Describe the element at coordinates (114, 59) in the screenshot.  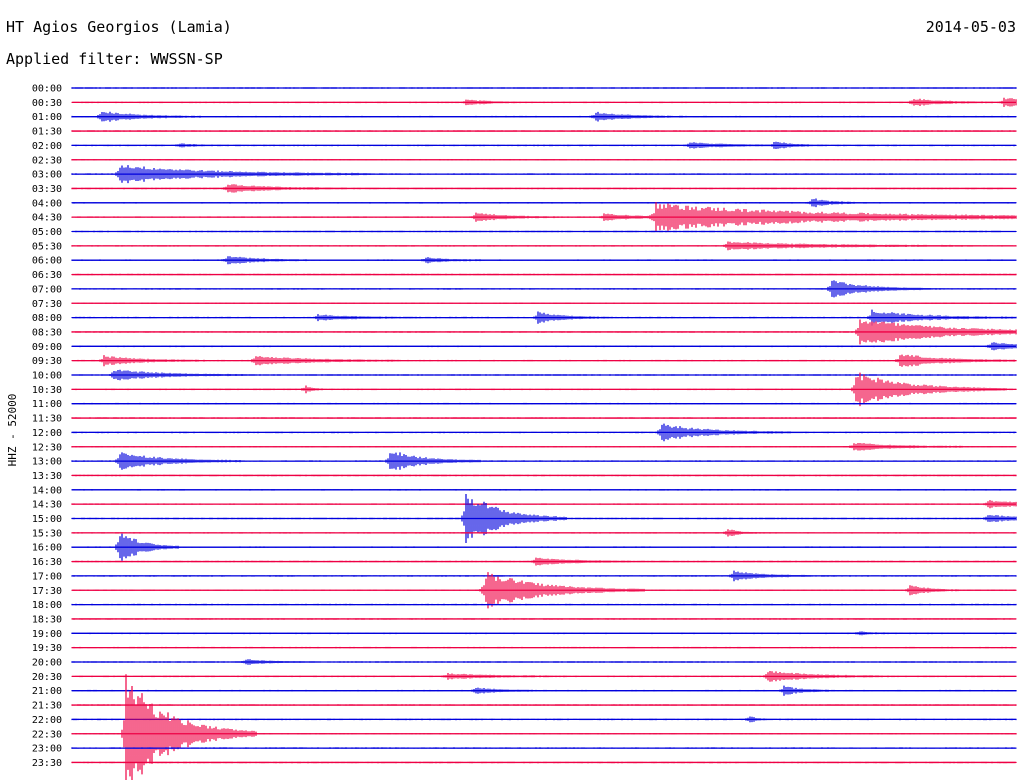
I see `filter-label: Applied filter: WWSSN-SP` at that location.